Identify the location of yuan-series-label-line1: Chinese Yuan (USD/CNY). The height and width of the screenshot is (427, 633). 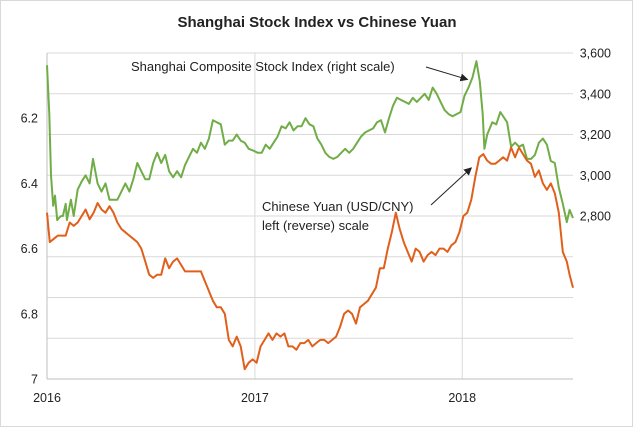
(338, 206).